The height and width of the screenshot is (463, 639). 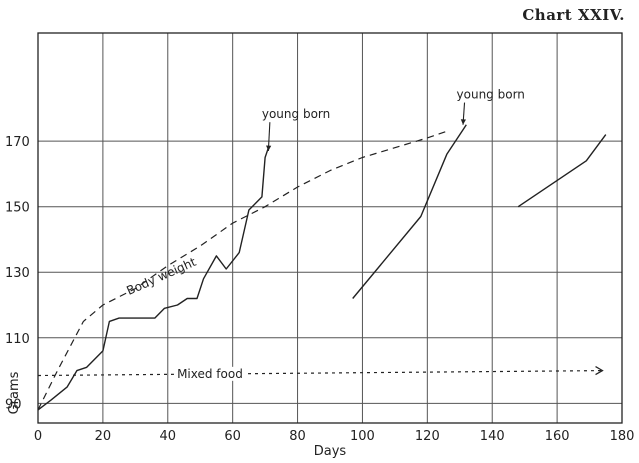 I want to click on annotation-1: young born, so click(x=296, y=114).